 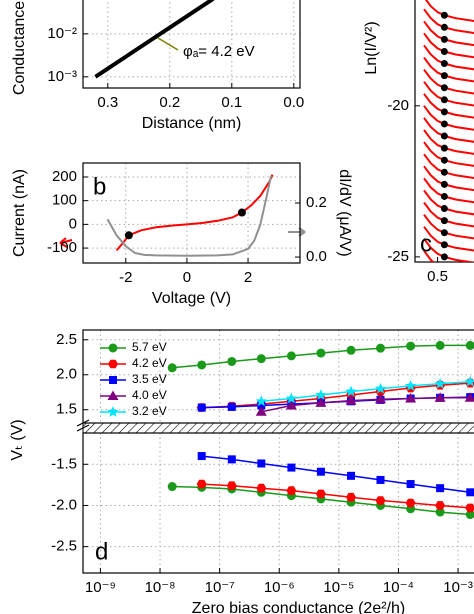 I want to click on x-axis-label: Zero bias conductance (2e²/h), so click(x=298, y=607).